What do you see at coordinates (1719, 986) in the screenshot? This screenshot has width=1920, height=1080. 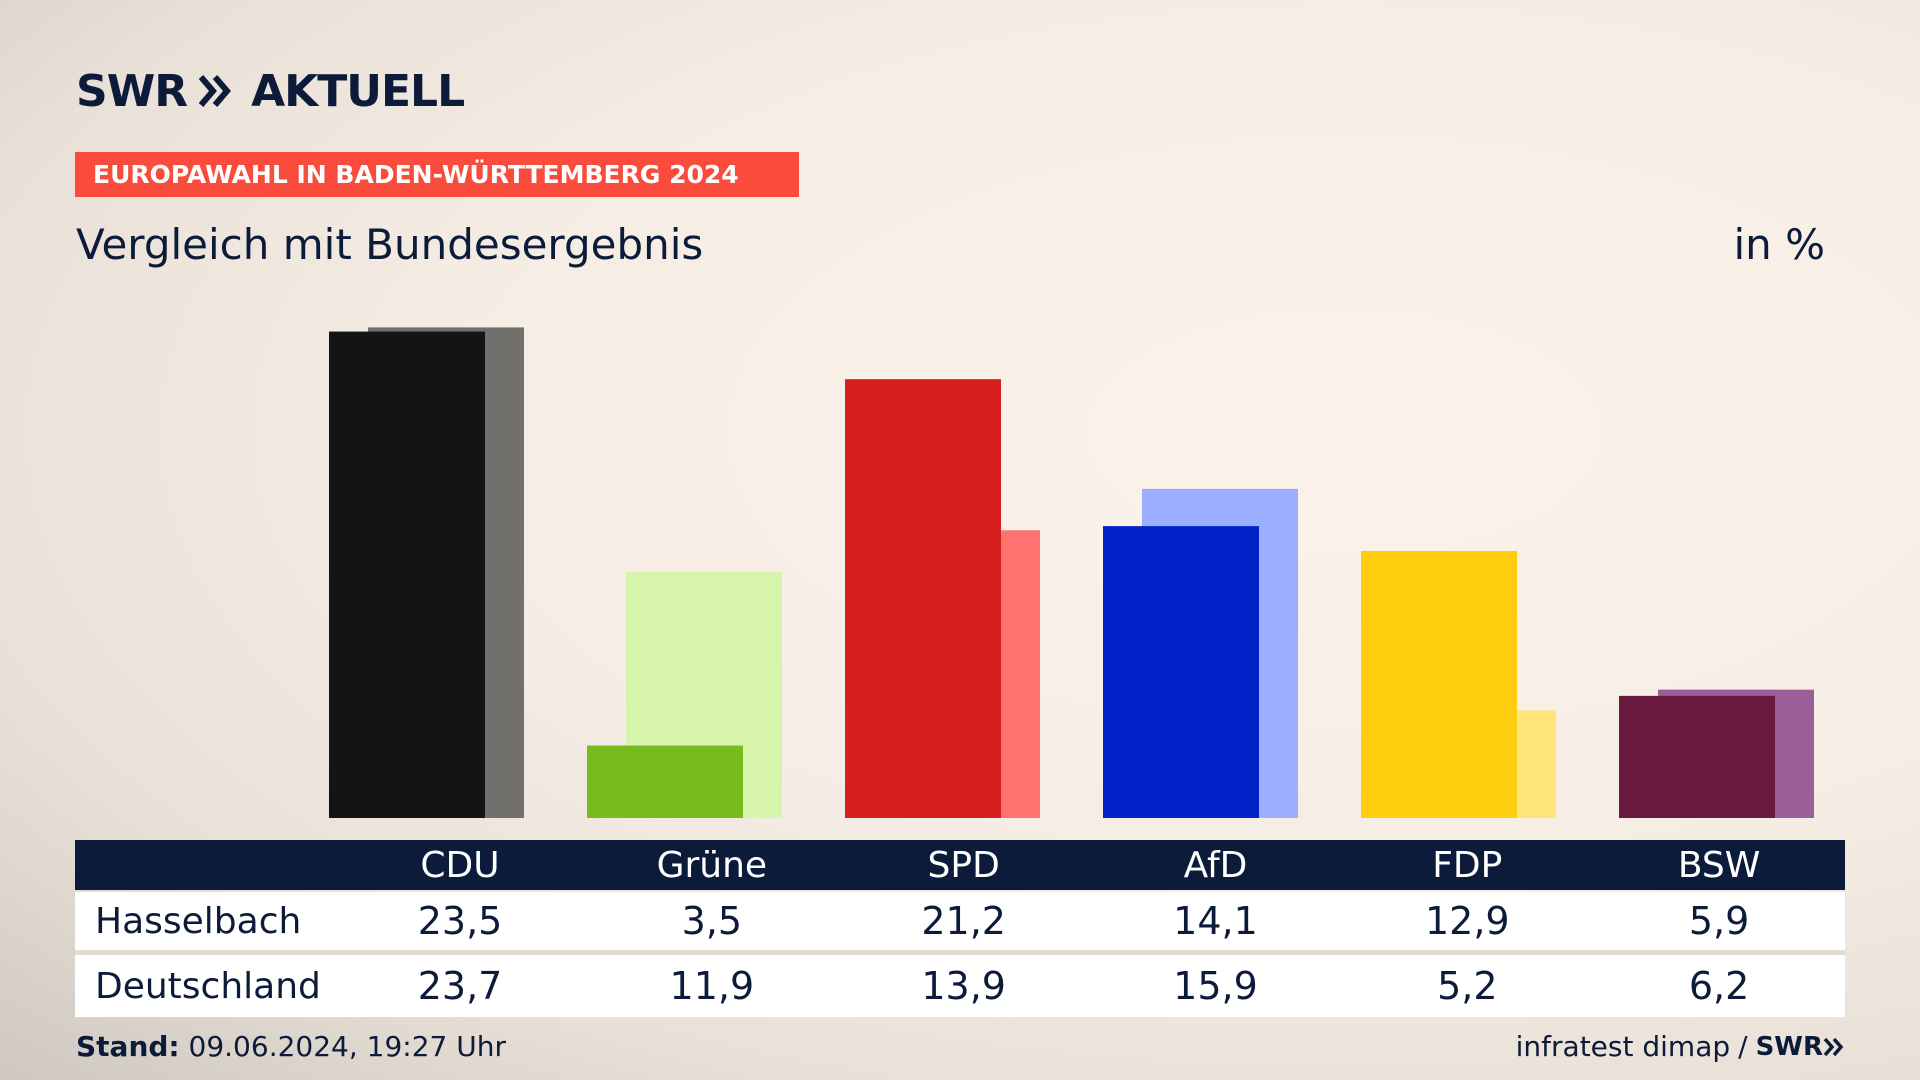 I see `value-cell: 6,2` at bounding box center [1719, 986].